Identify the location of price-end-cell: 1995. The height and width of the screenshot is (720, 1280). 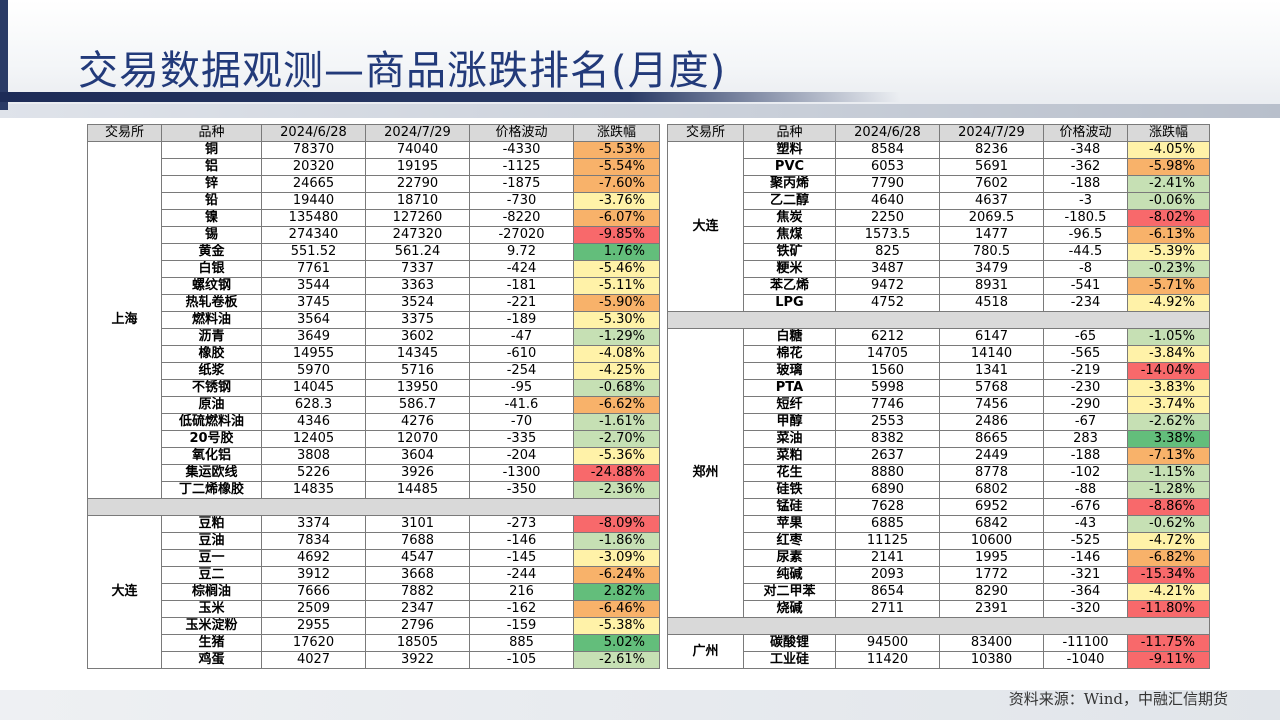
(991, 558).